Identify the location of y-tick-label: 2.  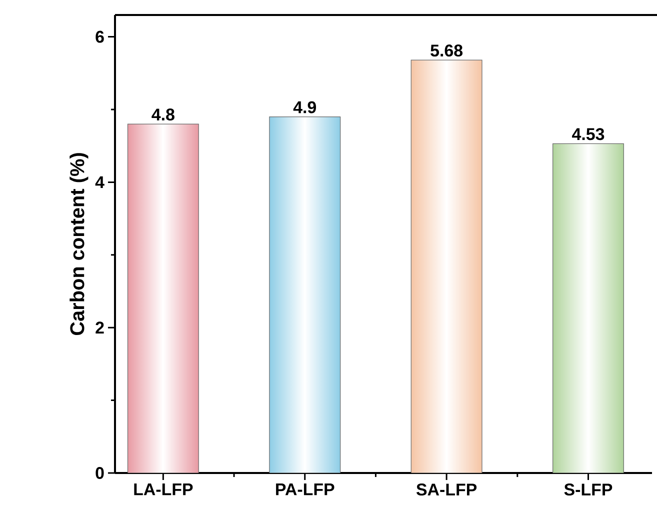
(100, 328).